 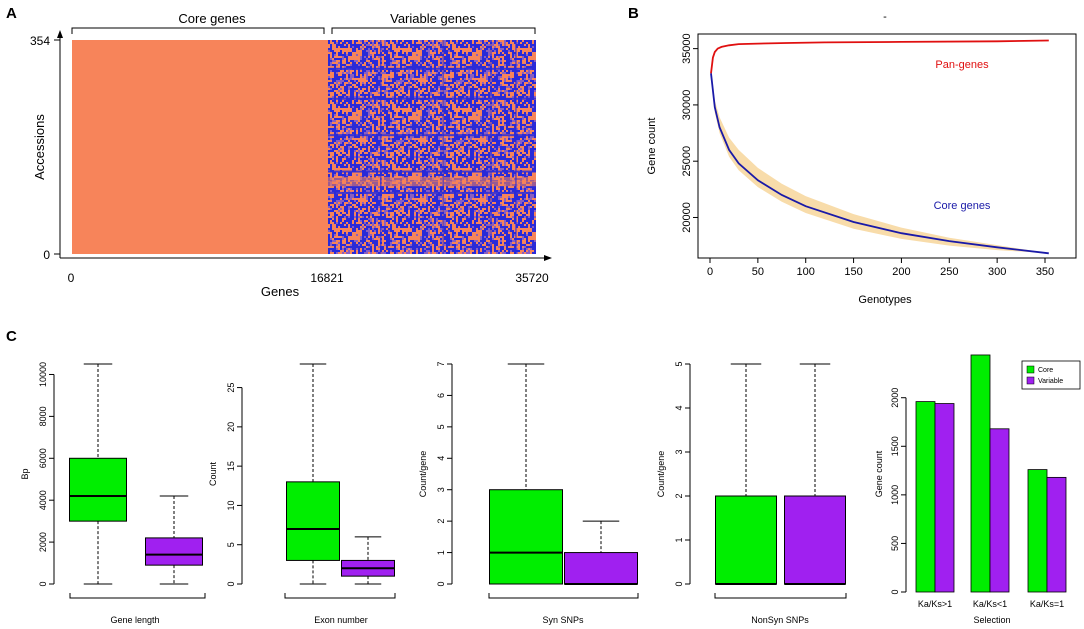 I want to click on b-x-tick-label: 0, so click(x=710, y=272).